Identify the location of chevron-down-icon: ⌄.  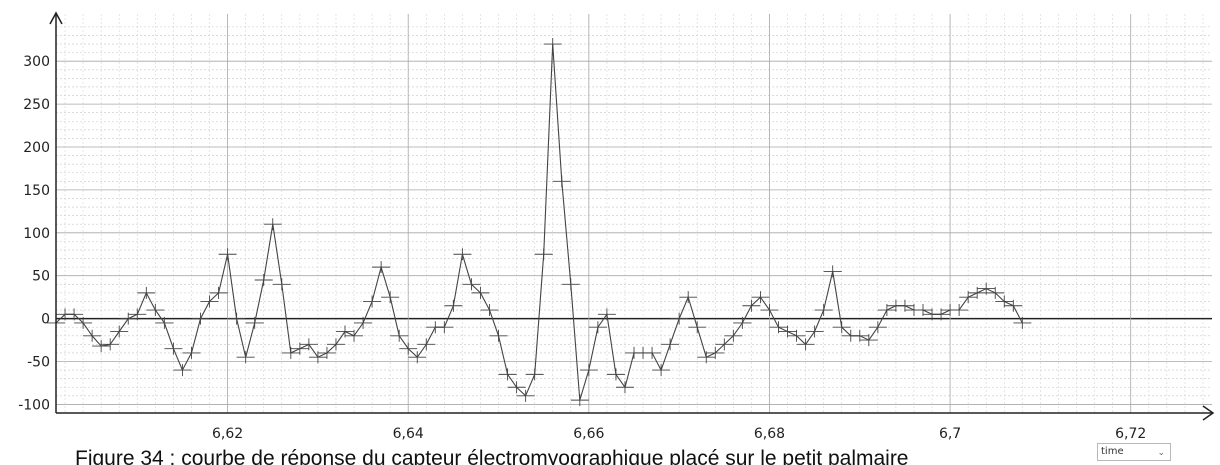
(1161, 453).